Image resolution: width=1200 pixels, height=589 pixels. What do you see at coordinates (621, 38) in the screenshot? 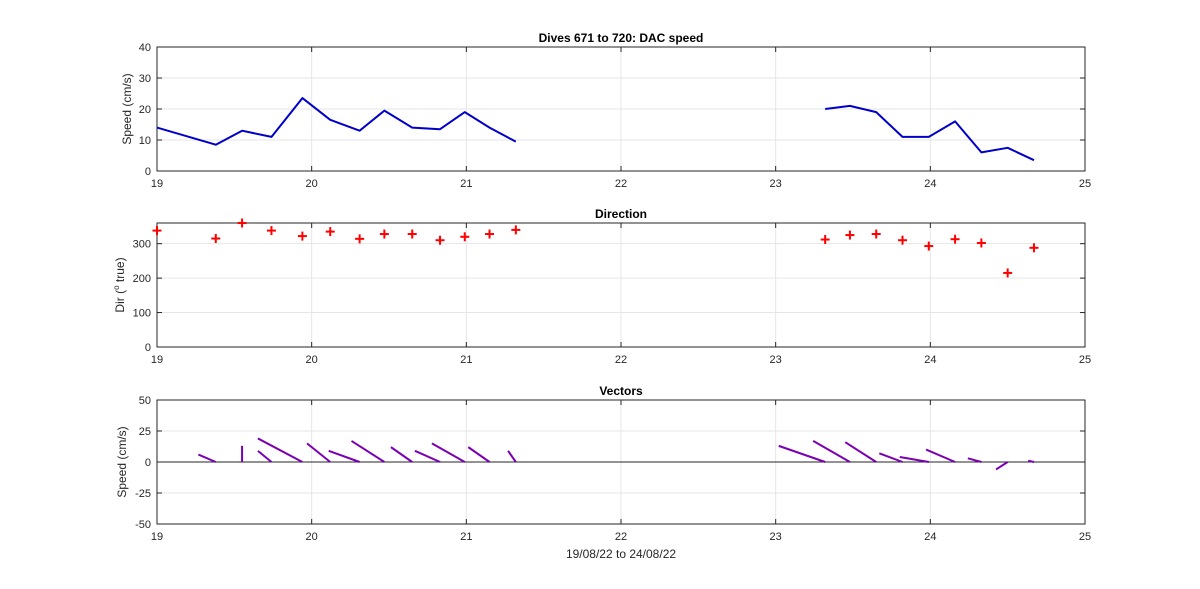
I see `speed-panel-title: Dives 671 to 720: DAC speed` at bounding box center [621, 38].